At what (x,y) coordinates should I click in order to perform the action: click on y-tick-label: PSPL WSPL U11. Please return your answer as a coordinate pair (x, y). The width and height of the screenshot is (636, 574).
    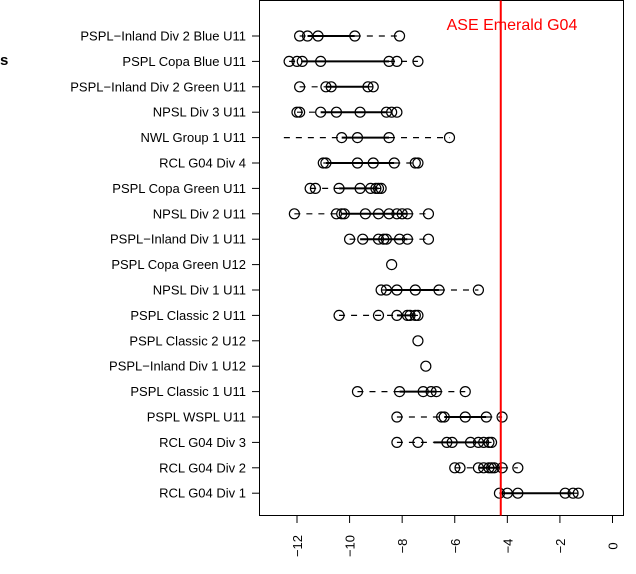
    Looking at the image, I should click on (196, 417).